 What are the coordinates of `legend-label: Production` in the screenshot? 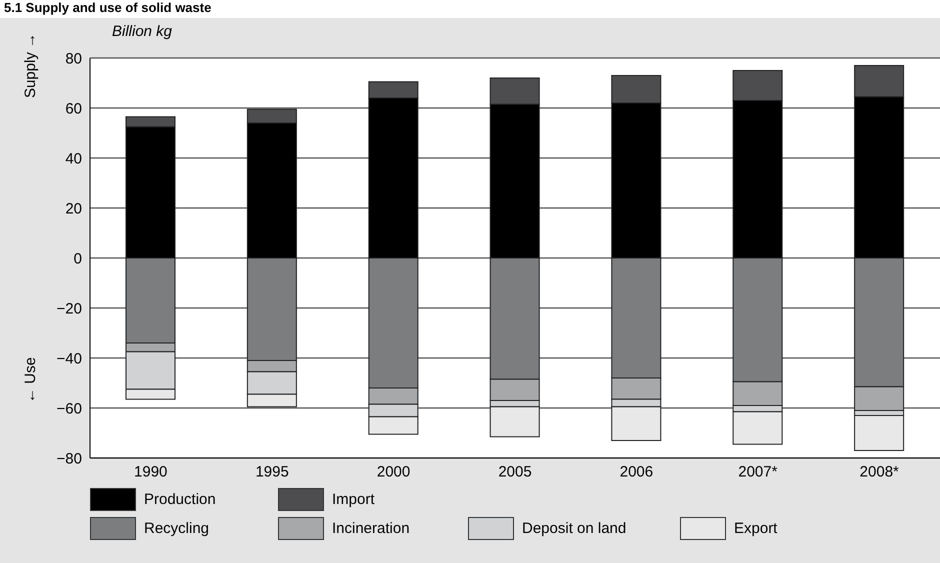 It's located at (180, 499).